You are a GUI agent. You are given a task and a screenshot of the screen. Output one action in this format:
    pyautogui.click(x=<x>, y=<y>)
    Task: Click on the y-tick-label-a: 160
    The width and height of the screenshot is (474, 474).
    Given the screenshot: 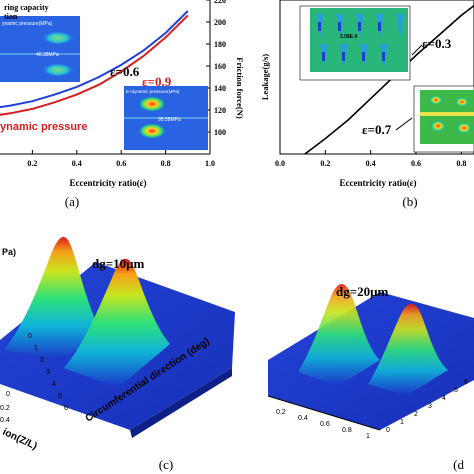 What is the action you would take?
    pyautogui.click(x=220, y=66)
    